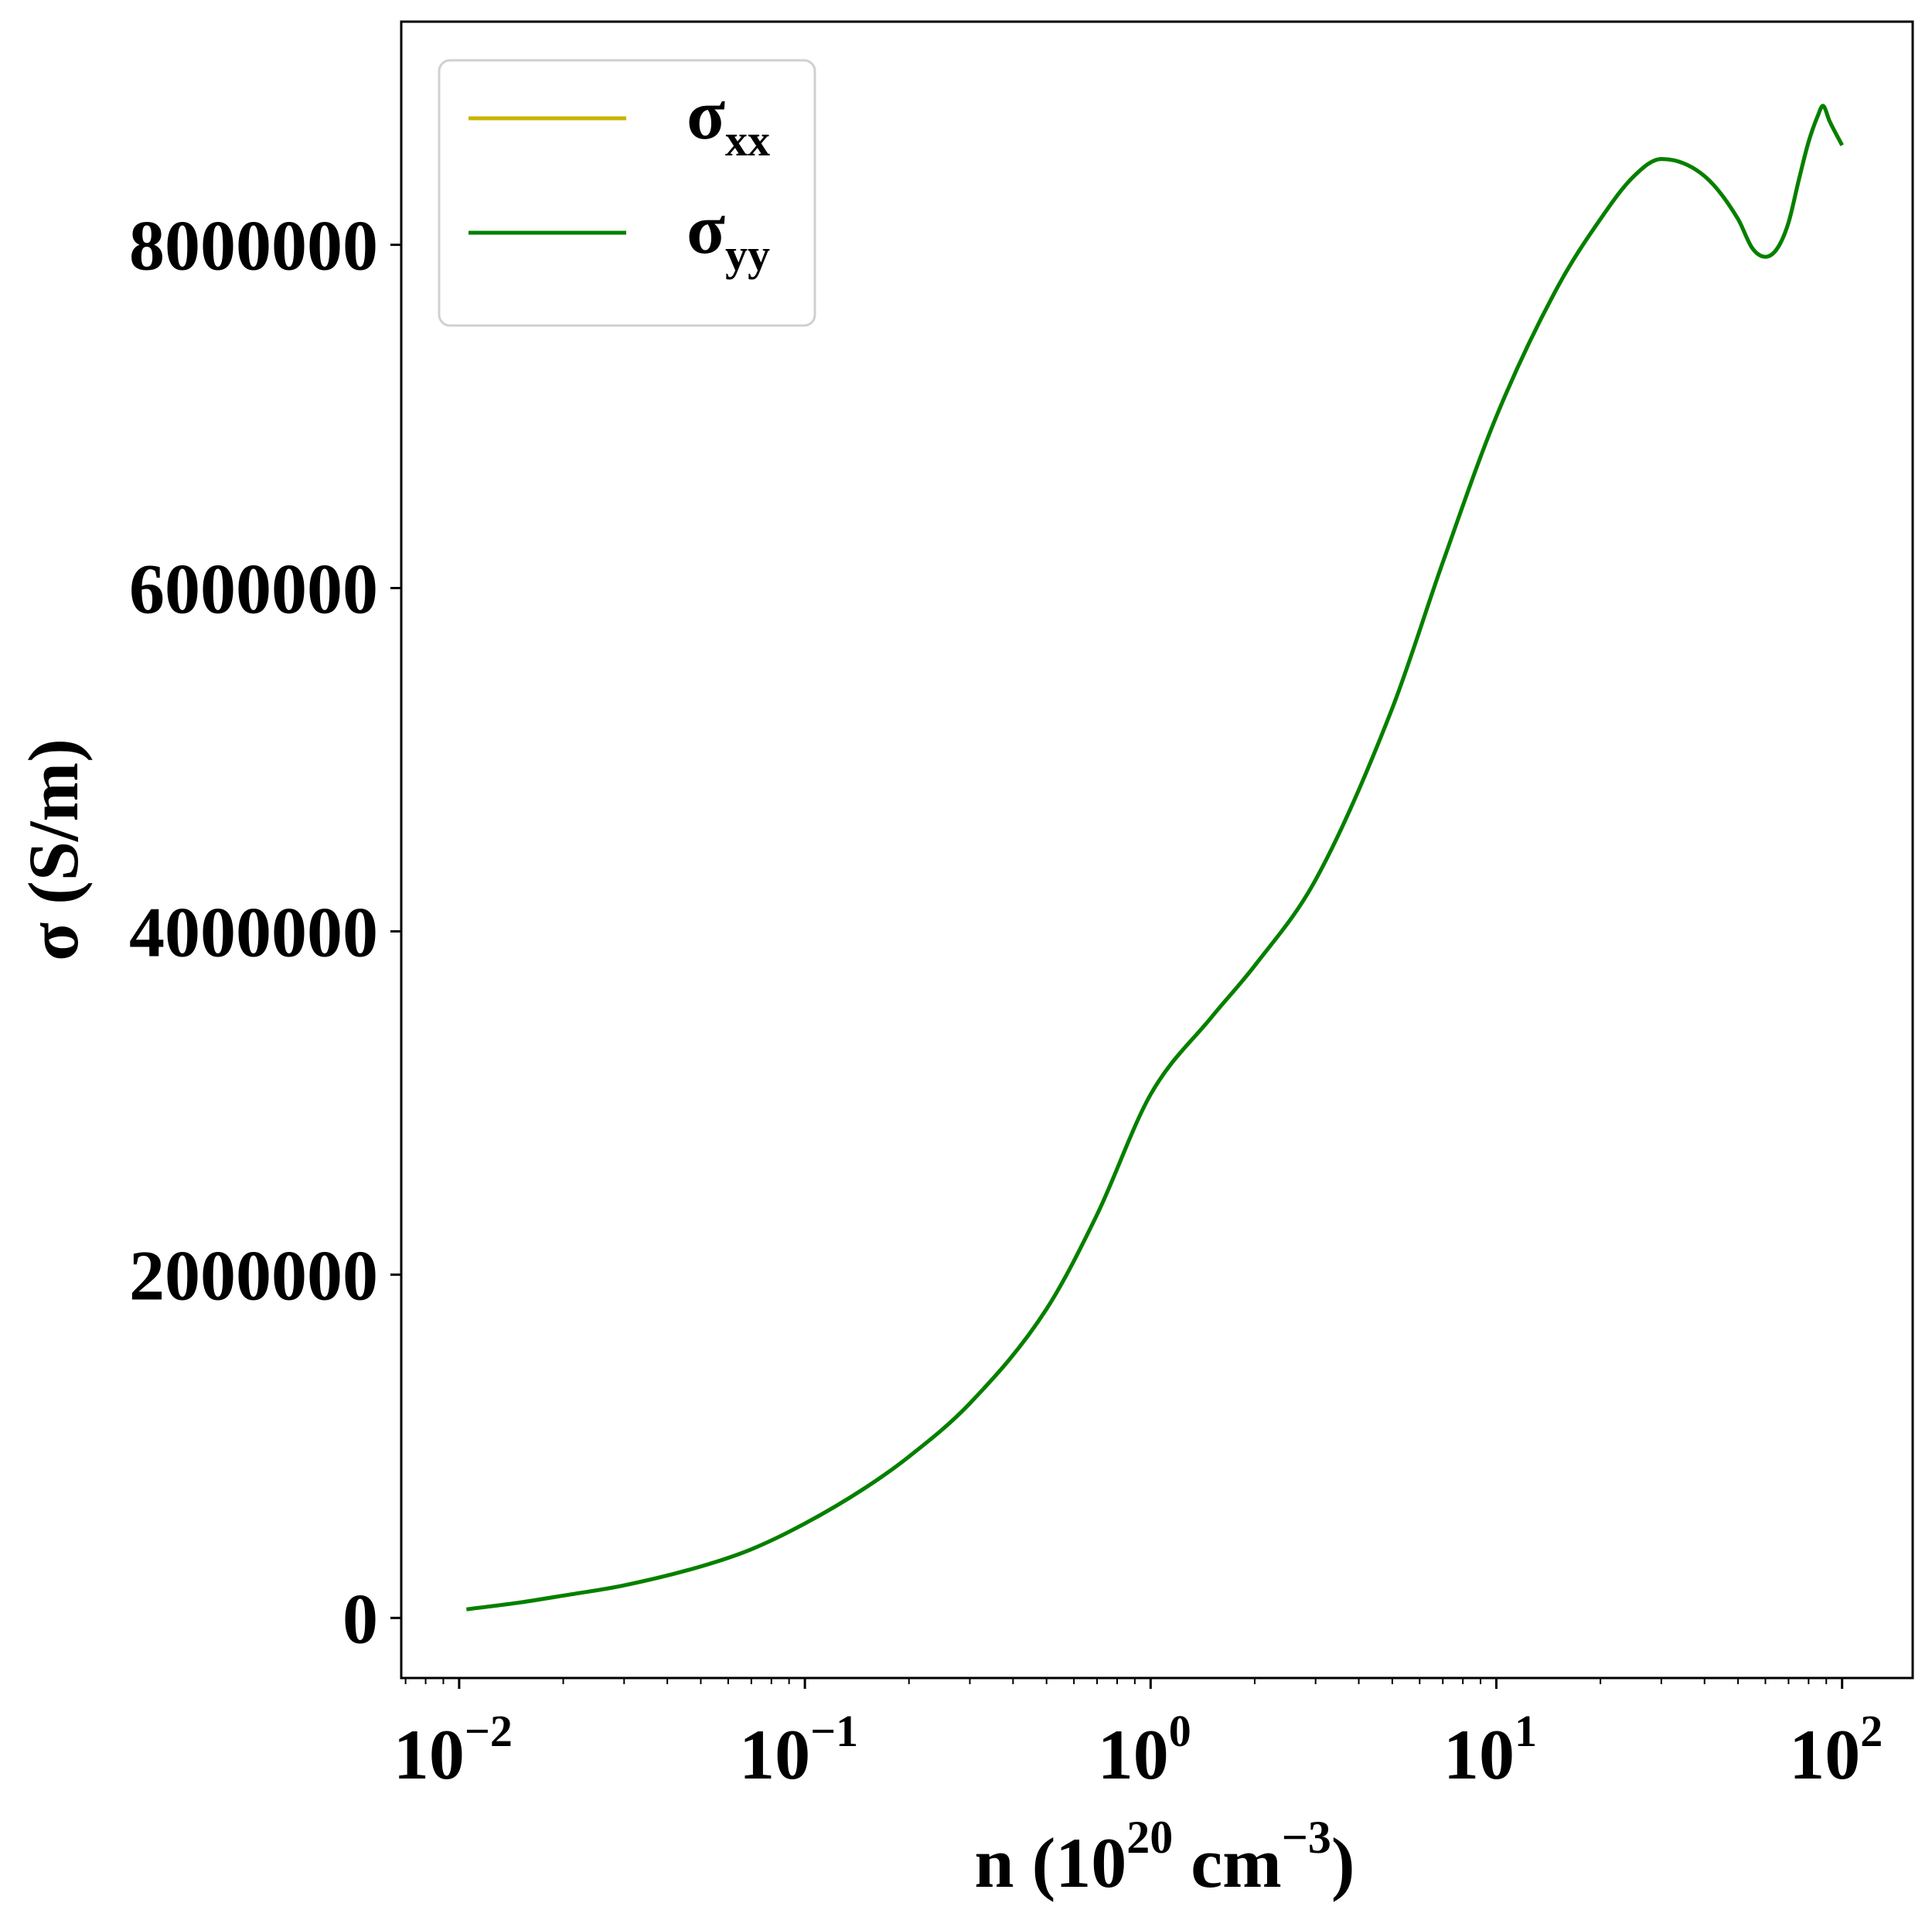  I want to click on legend-label-yy: σyy, so click(728, 234).